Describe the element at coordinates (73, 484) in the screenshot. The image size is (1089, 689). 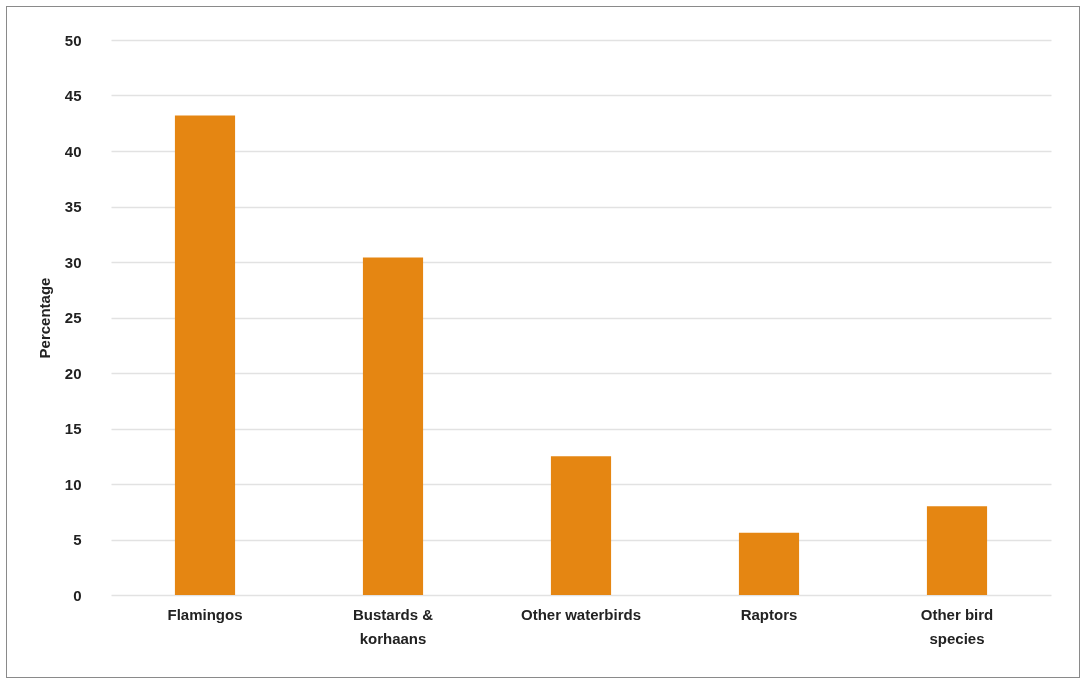
I see `y-tick-label: 10` at that location.